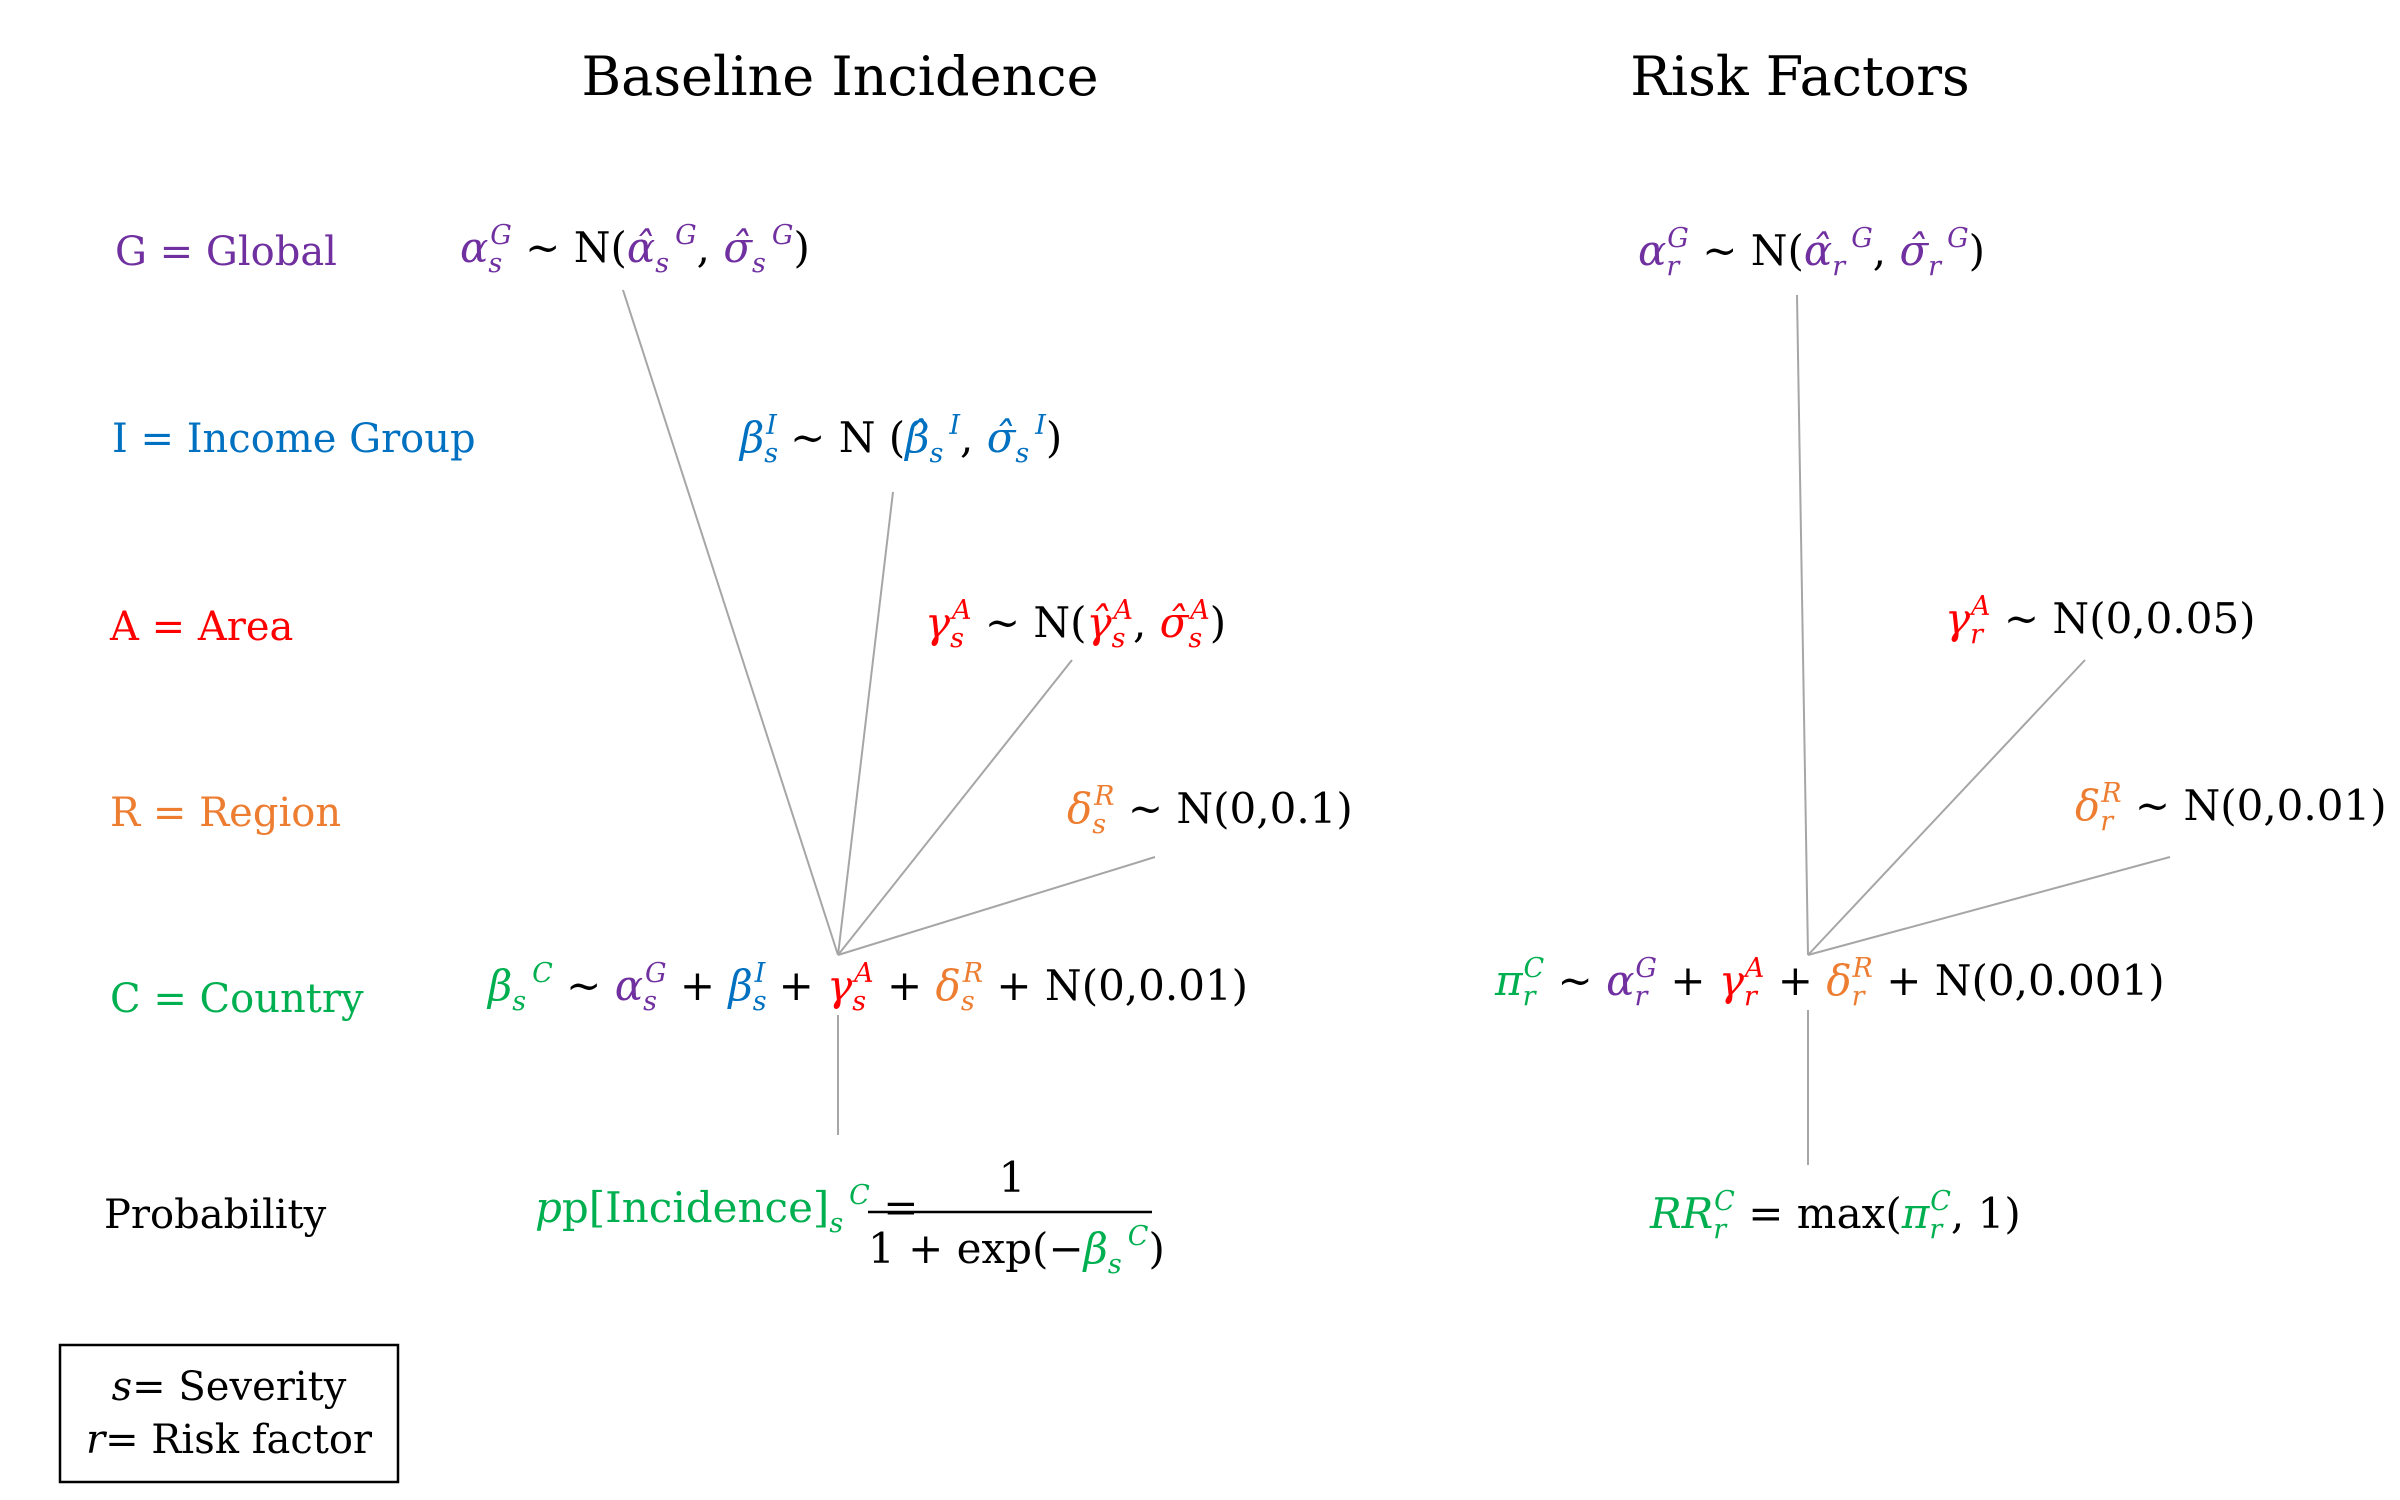 The height and width of the screenshot is (1500, 2400). I want to click on level-label-probability: Probability, so click(215, 1215).